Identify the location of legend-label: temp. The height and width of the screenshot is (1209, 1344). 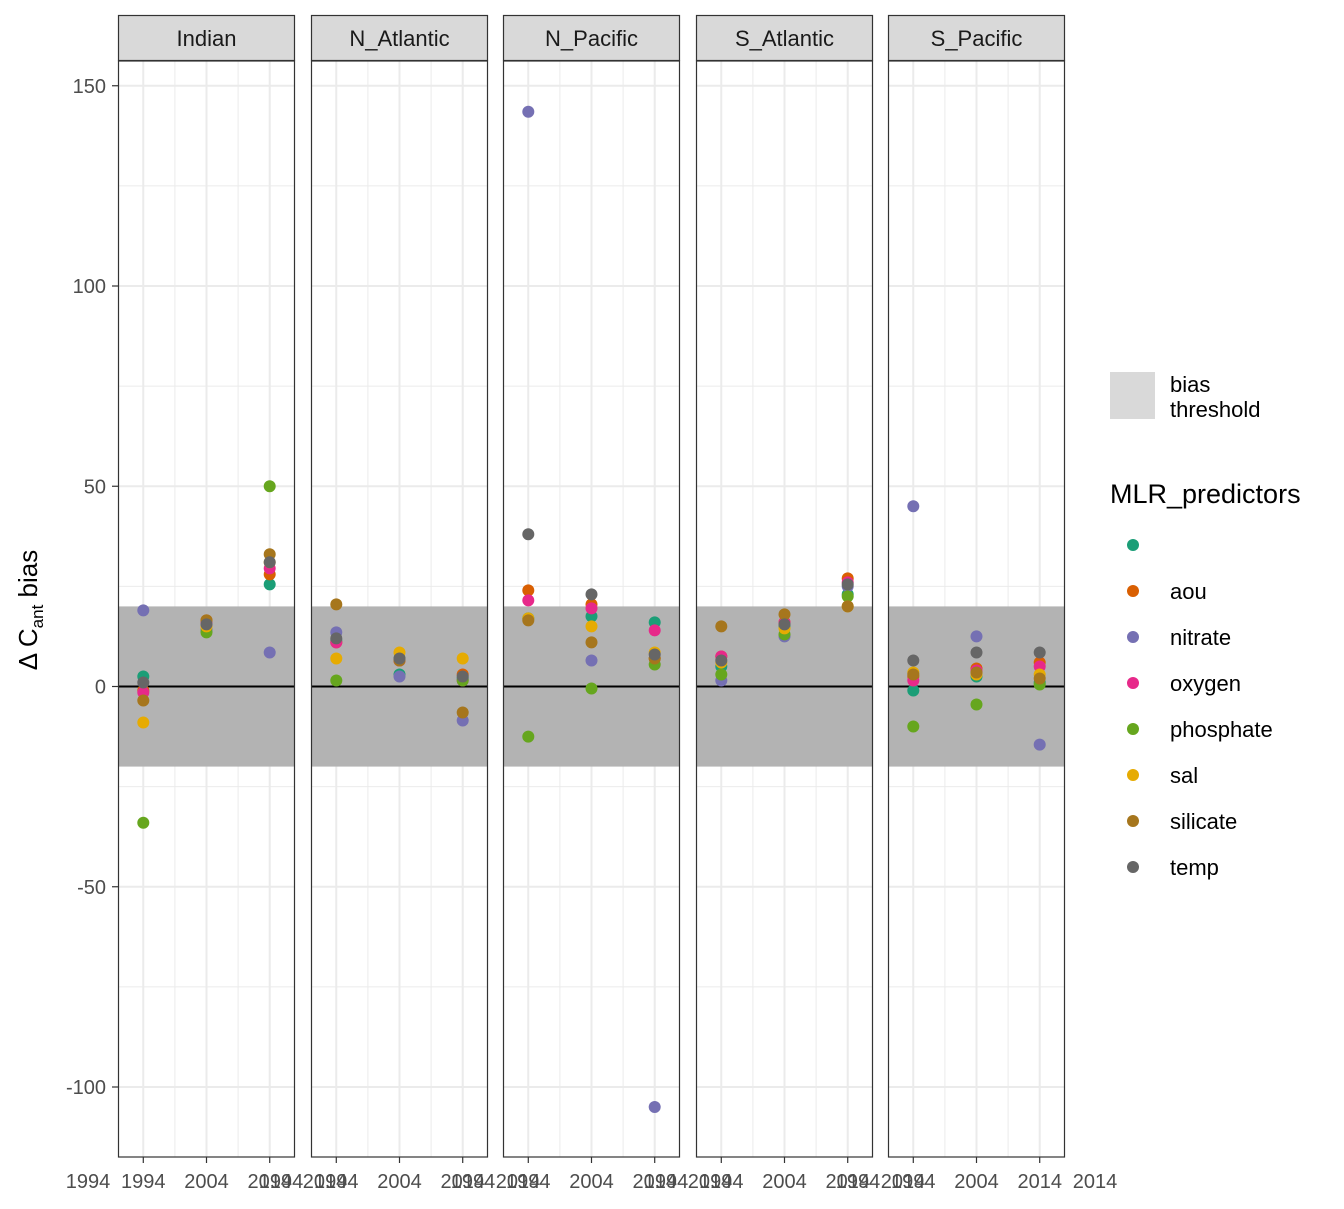
(1194, 867).